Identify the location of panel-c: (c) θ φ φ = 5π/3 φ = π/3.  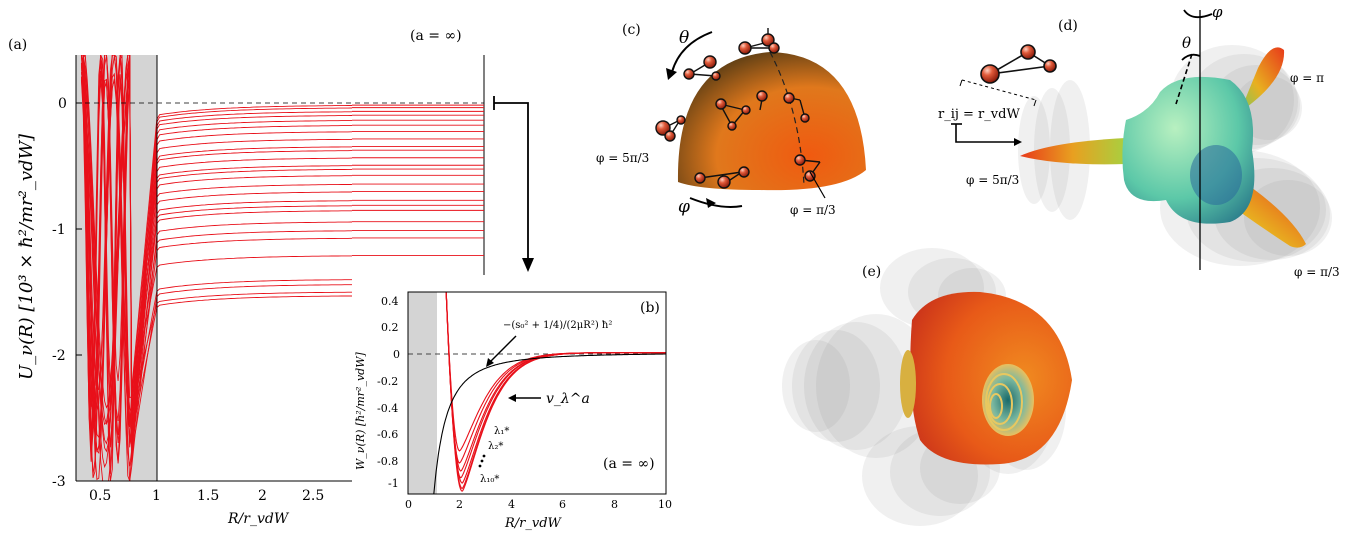
(731, 119).